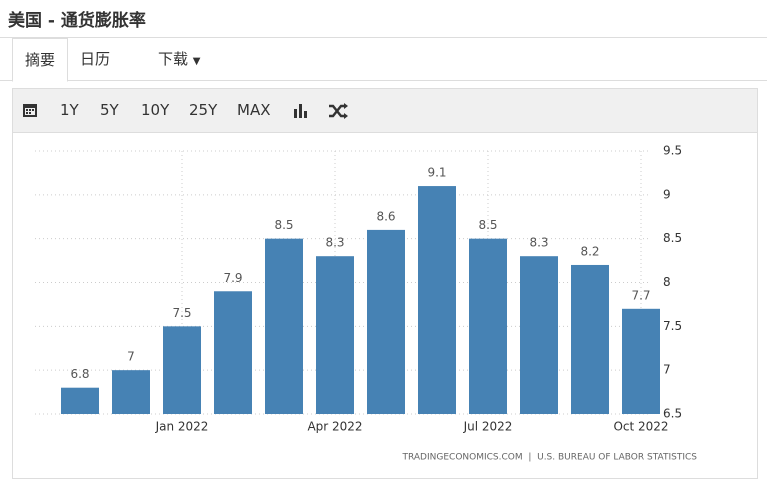 Image resolution: width=767 pixels, height=479 pixels. Describe the element at coordinates (338, 111) in the screenshot. I see `shuffle-icon` at that location.